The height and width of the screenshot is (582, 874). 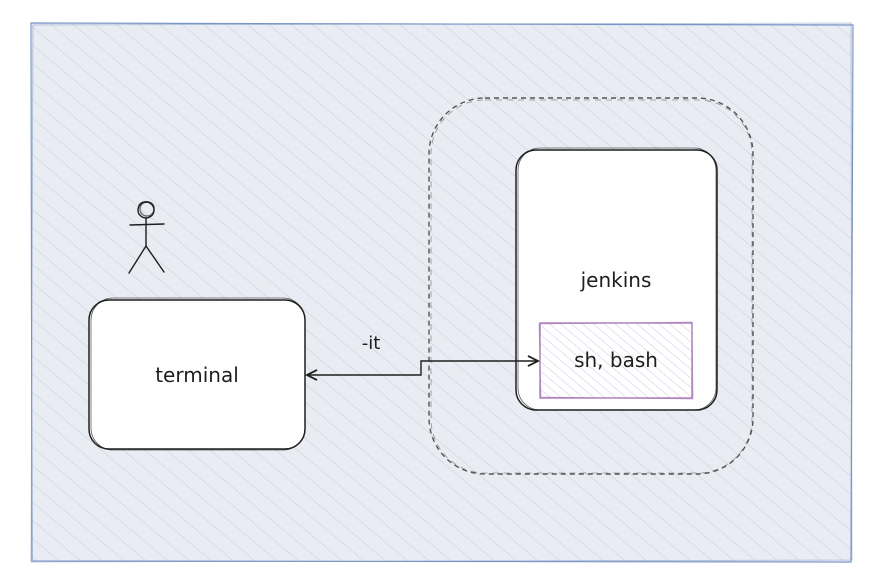 I want to click on shell-node: sh, bash, so click(x=616, y=360).